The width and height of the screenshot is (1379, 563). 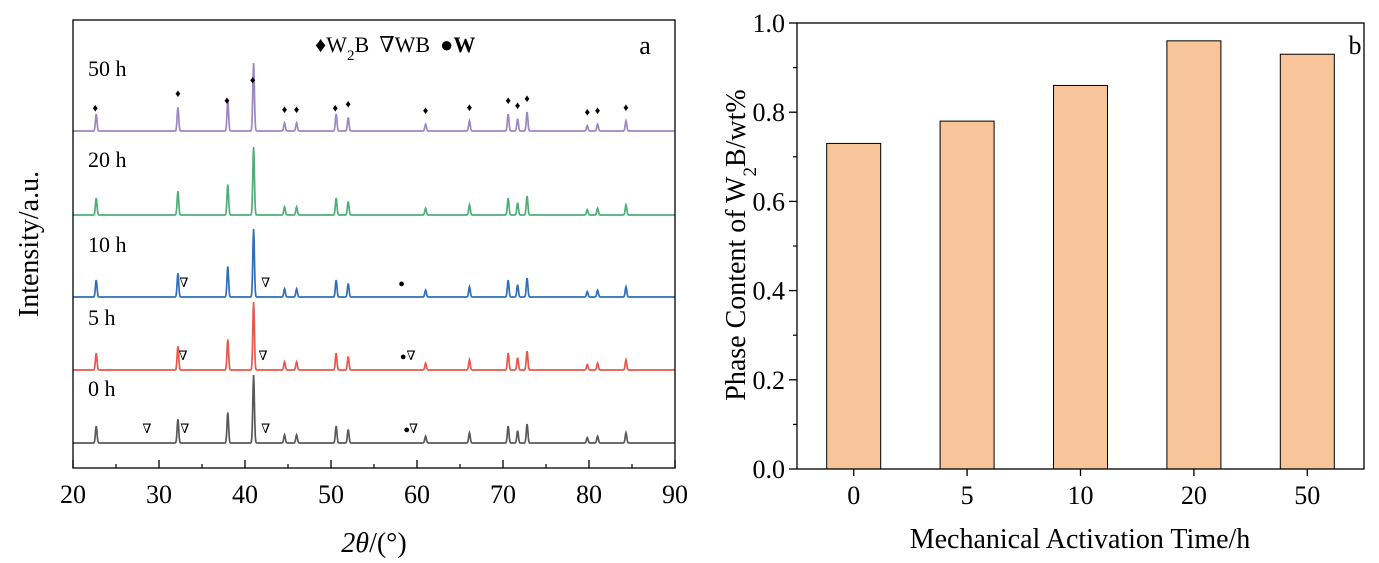 What do you see at coordinates (374, 409) in the screenshot?
I see `xrd-curve-0h` at bounding box center [374, 409].